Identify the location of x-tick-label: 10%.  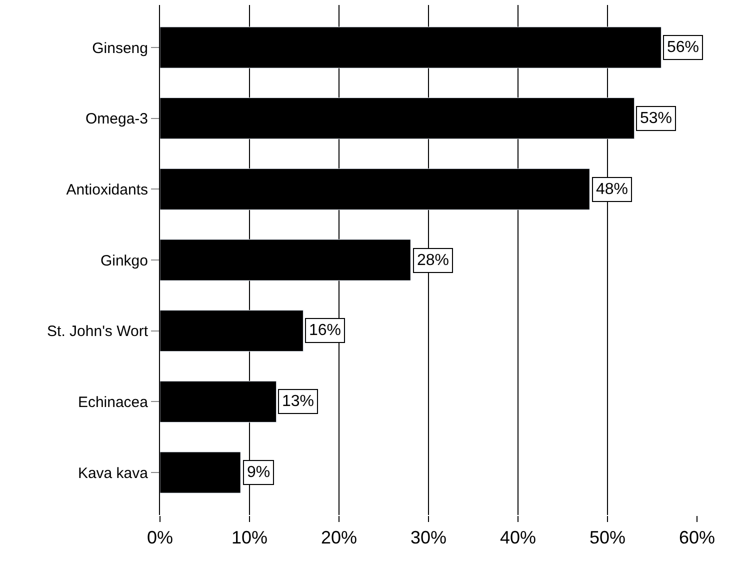
(249, 538).